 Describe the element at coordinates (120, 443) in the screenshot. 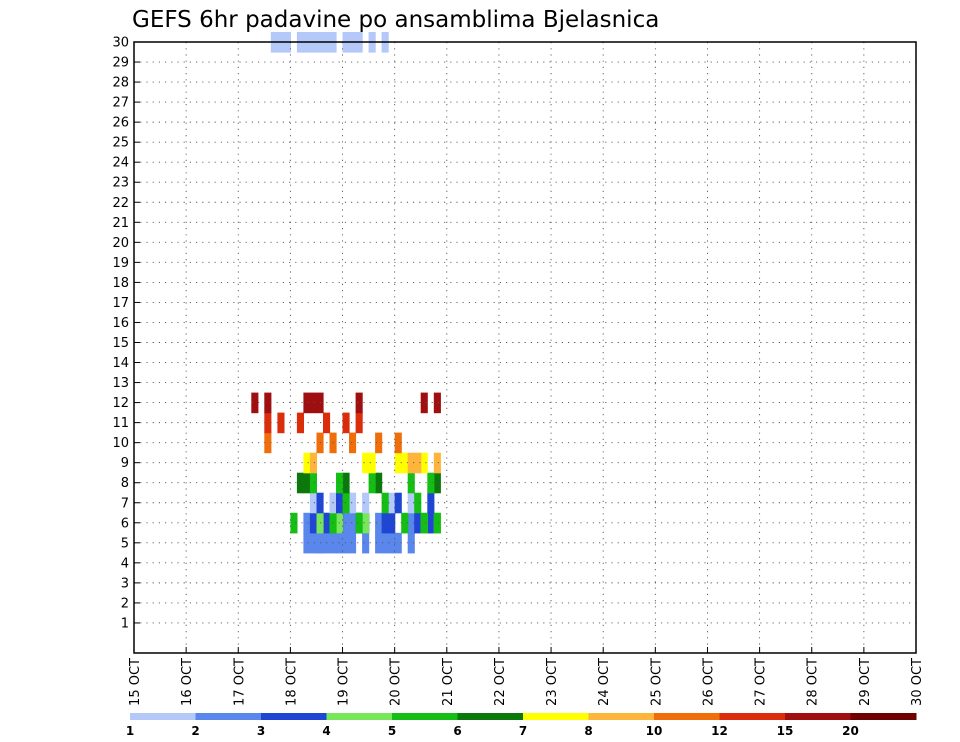

I see `y-tick-label: 10` at that location.